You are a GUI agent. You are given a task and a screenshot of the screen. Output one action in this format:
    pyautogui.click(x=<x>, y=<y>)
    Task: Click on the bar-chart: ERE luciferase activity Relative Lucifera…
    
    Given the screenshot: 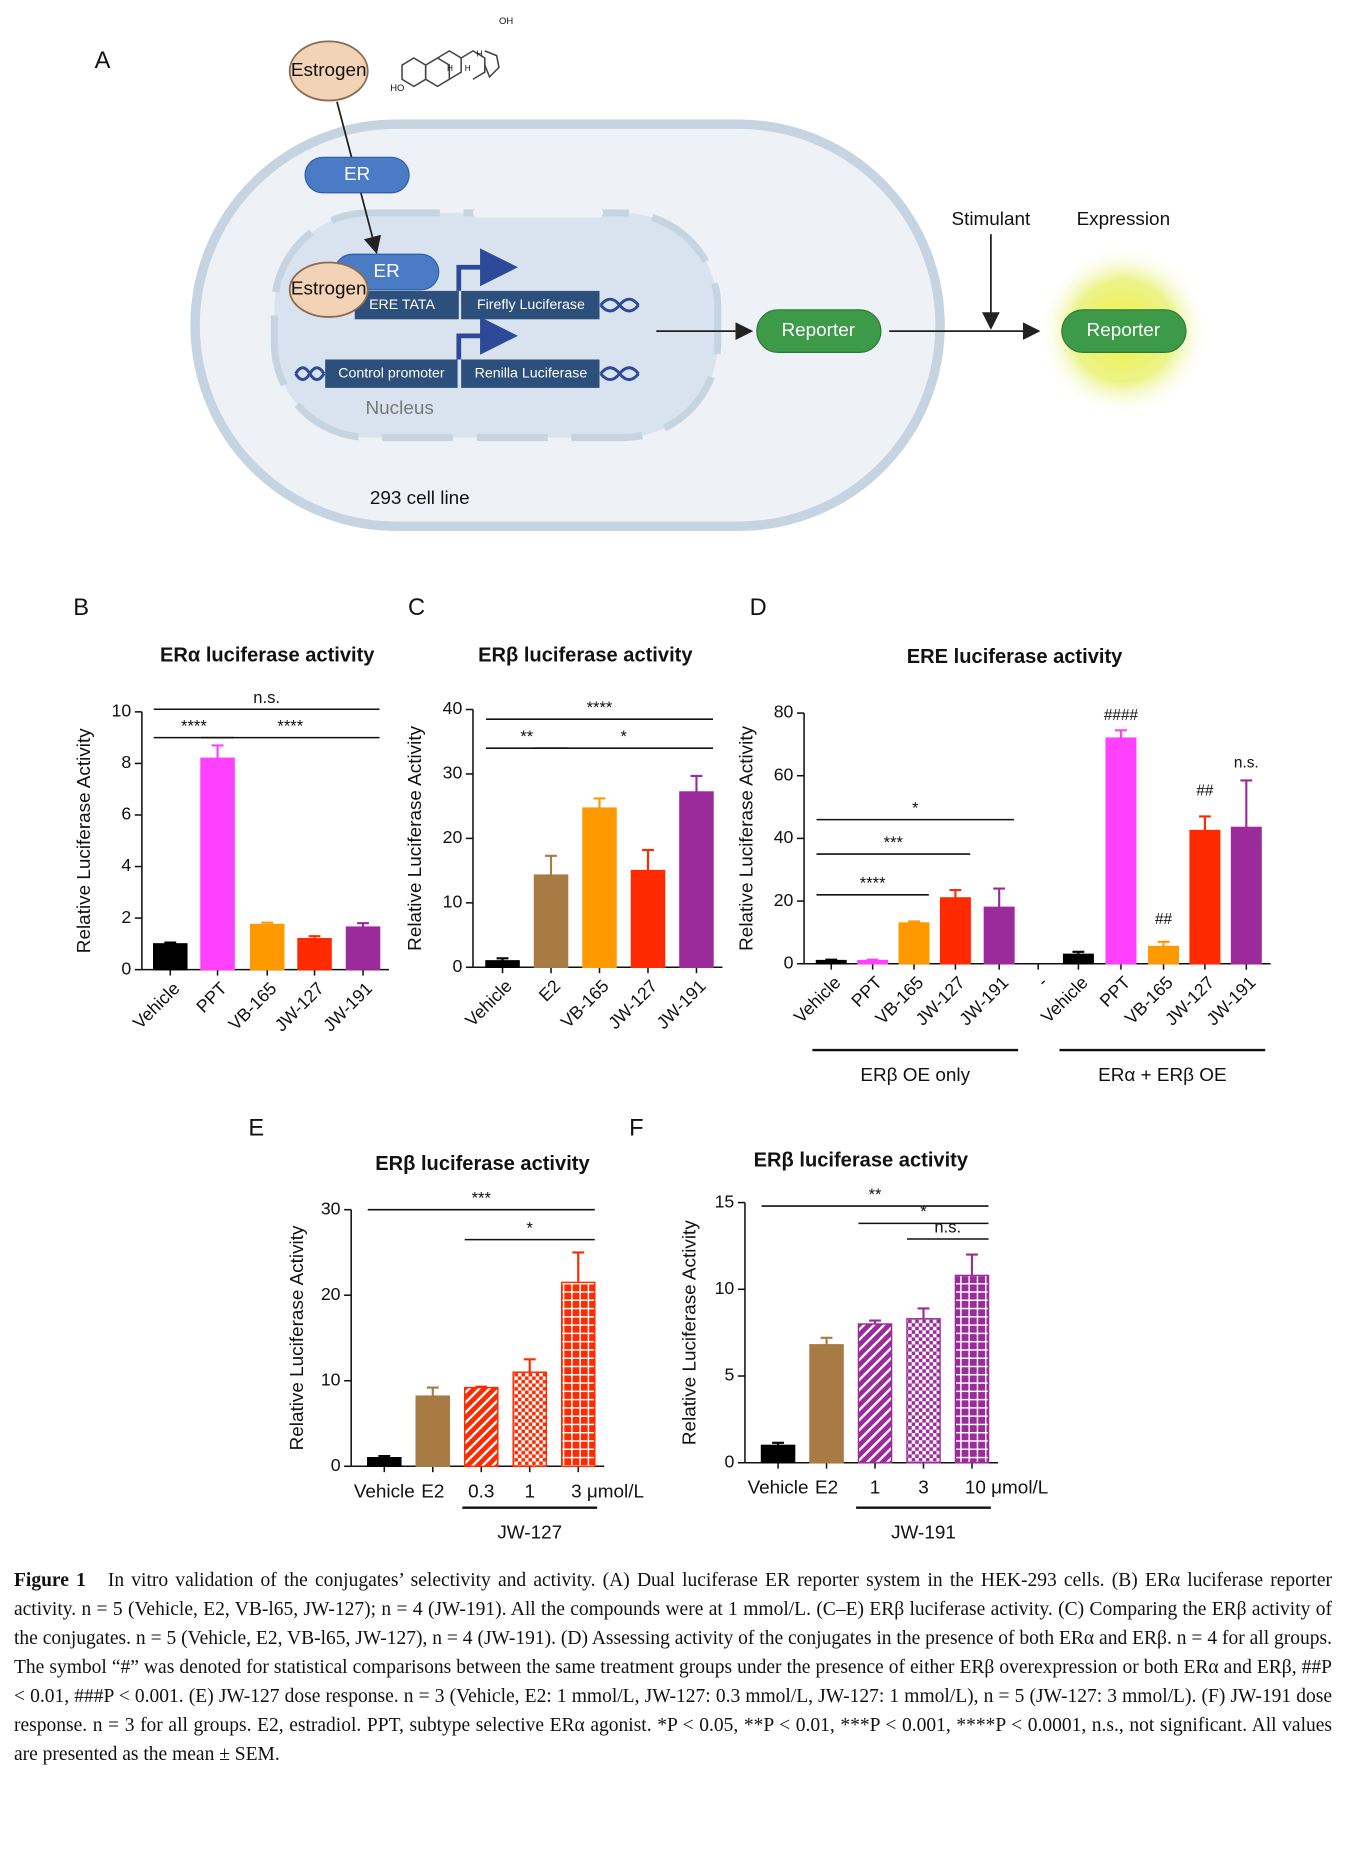 What is the action you would take?
    pyautogui.click(x=1003, y=866)
    